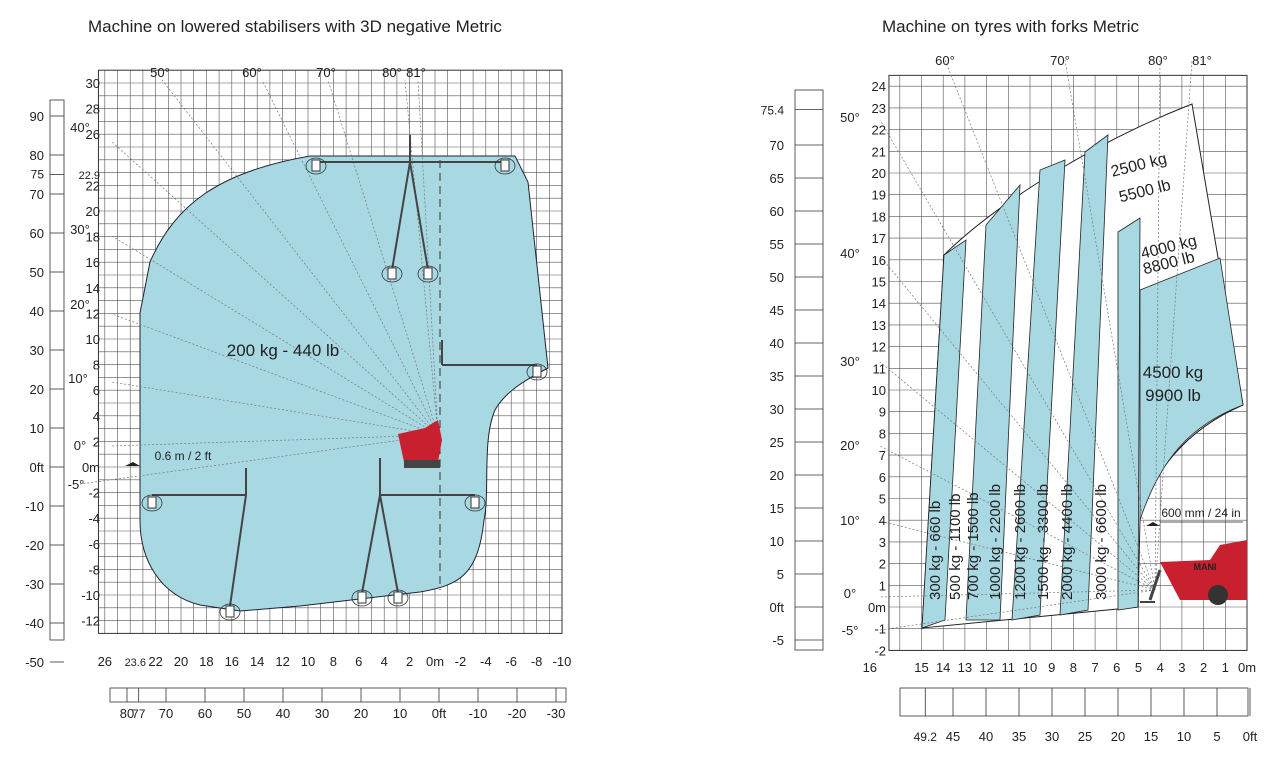 This screenshot has width=1283, height=770. What do you see at coordinates (777, 508) in the screenshot?
I see `right-y-tick-ft: 15` at bounding box center [777, 508].